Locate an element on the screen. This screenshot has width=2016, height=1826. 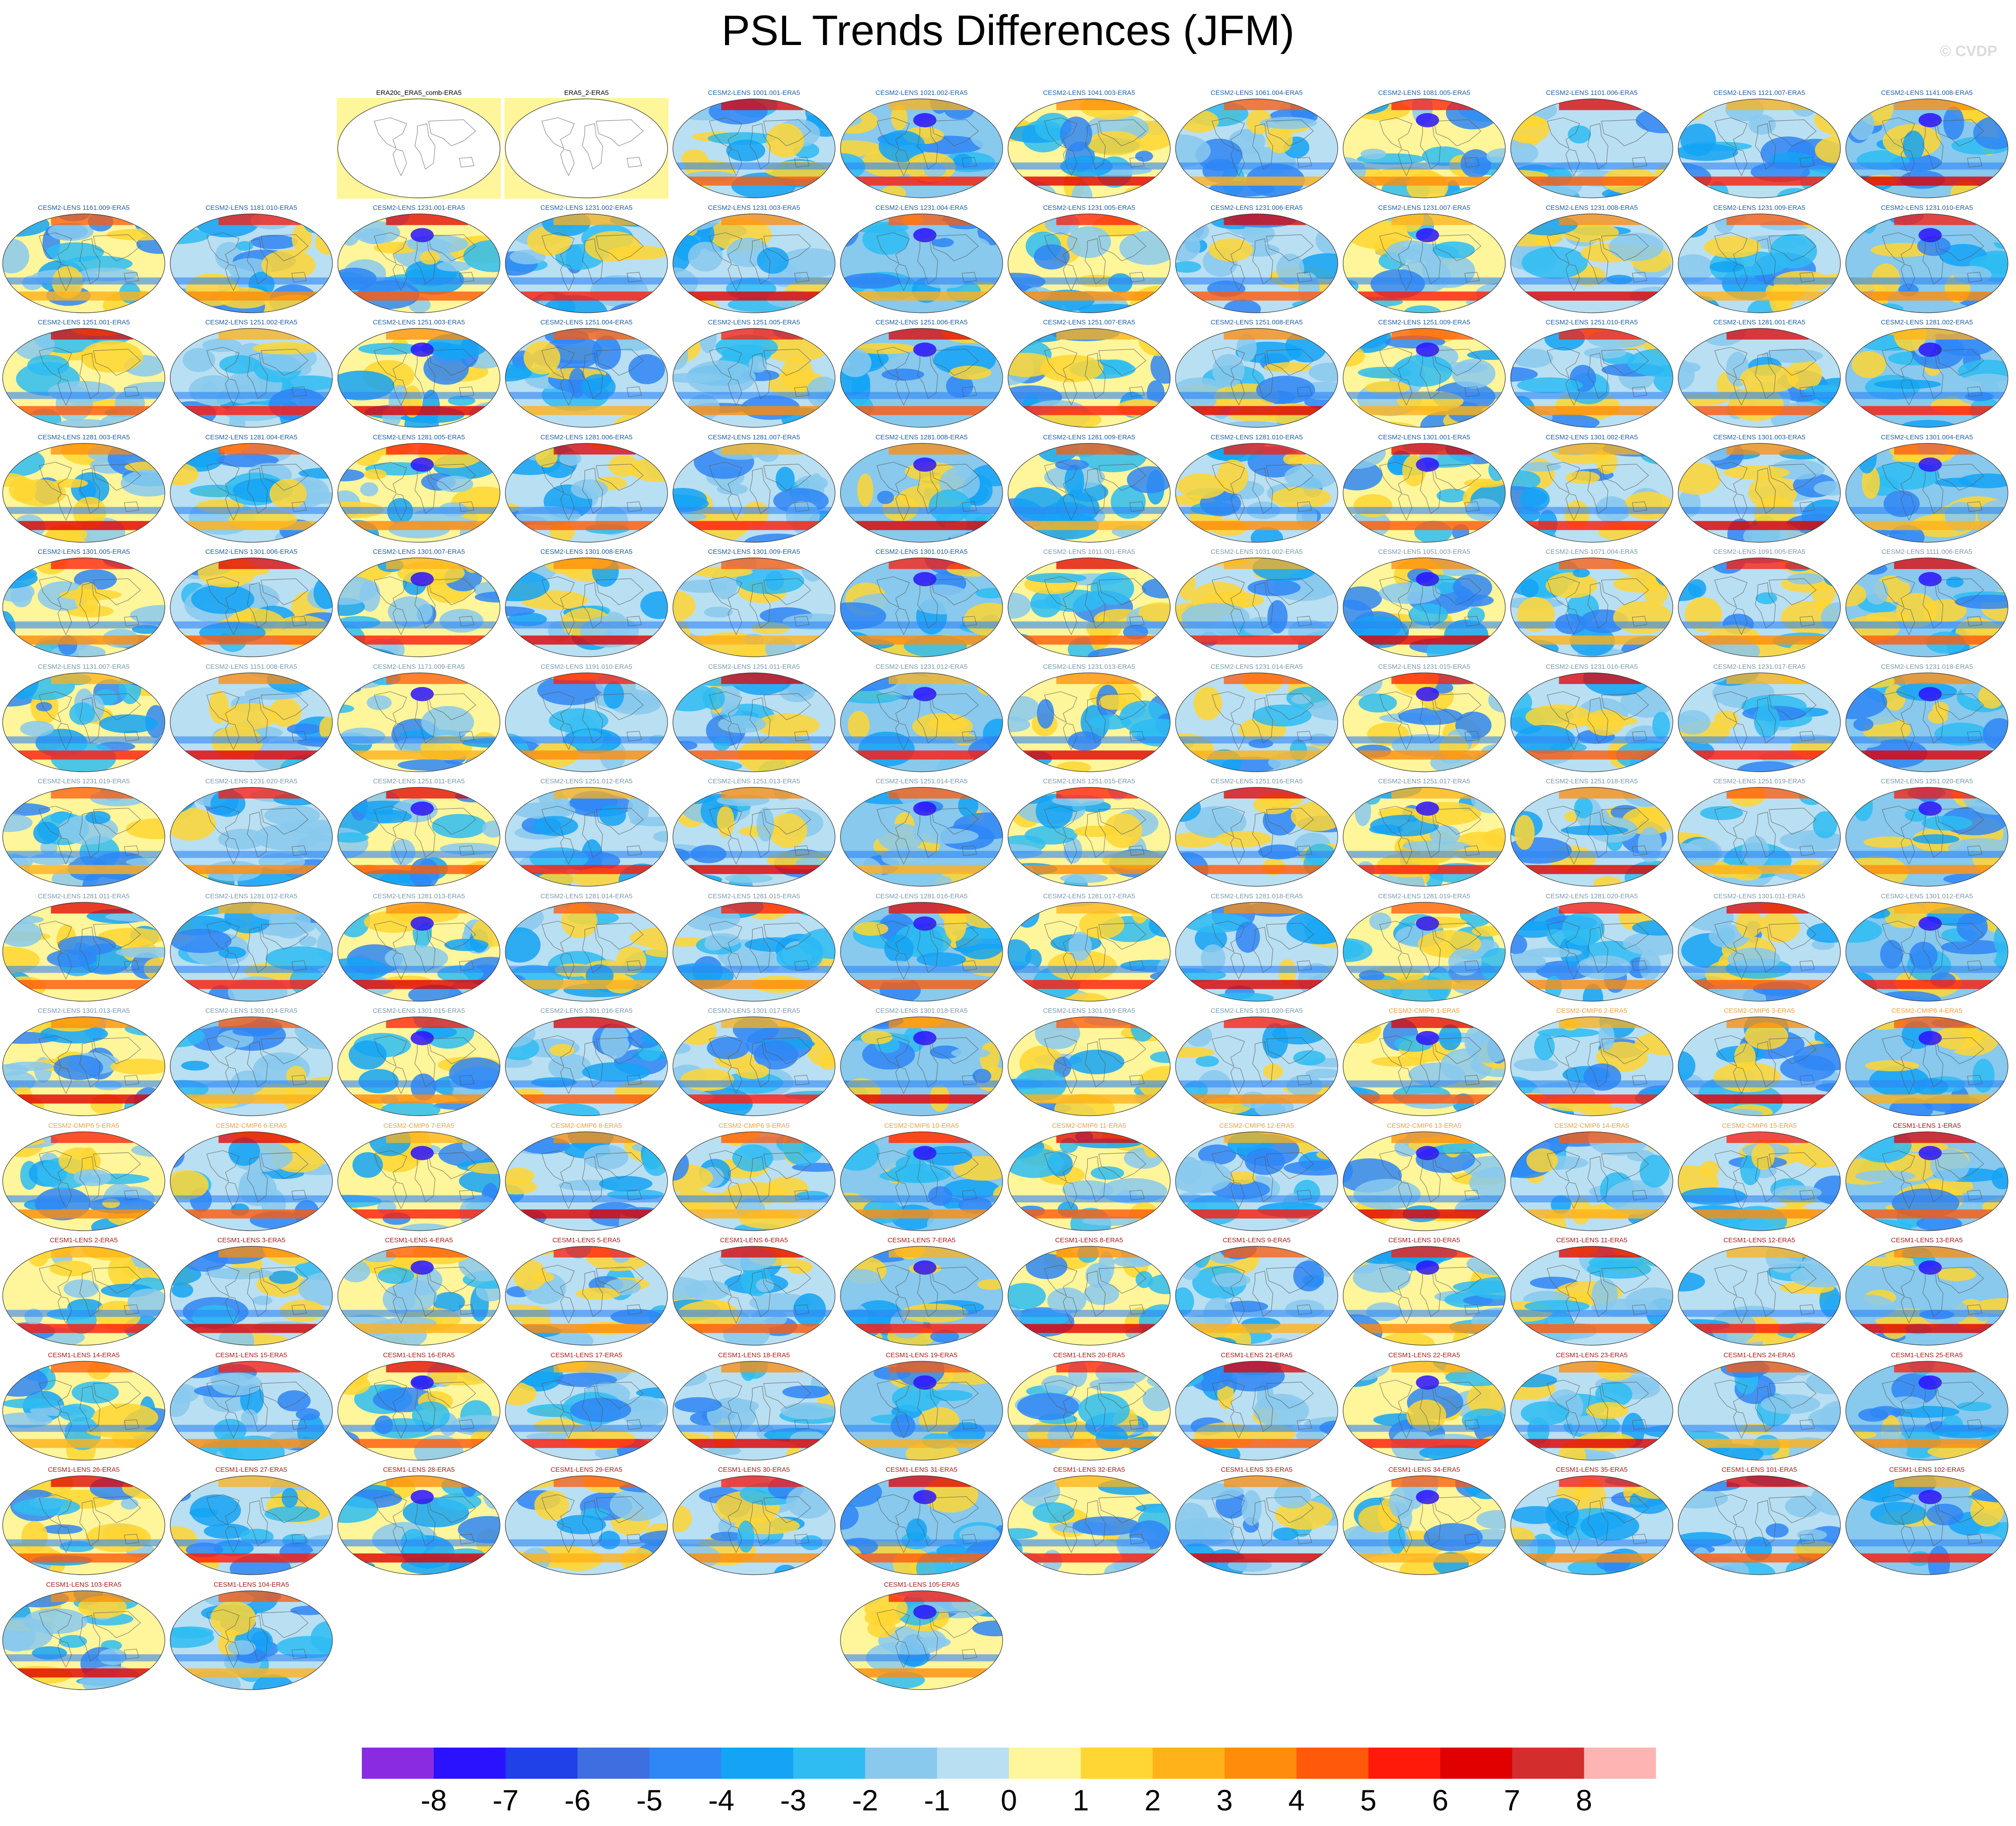
panel-label: CESM2-LENS 1251.009-ERA5 is located at coordinates (1425, 322).